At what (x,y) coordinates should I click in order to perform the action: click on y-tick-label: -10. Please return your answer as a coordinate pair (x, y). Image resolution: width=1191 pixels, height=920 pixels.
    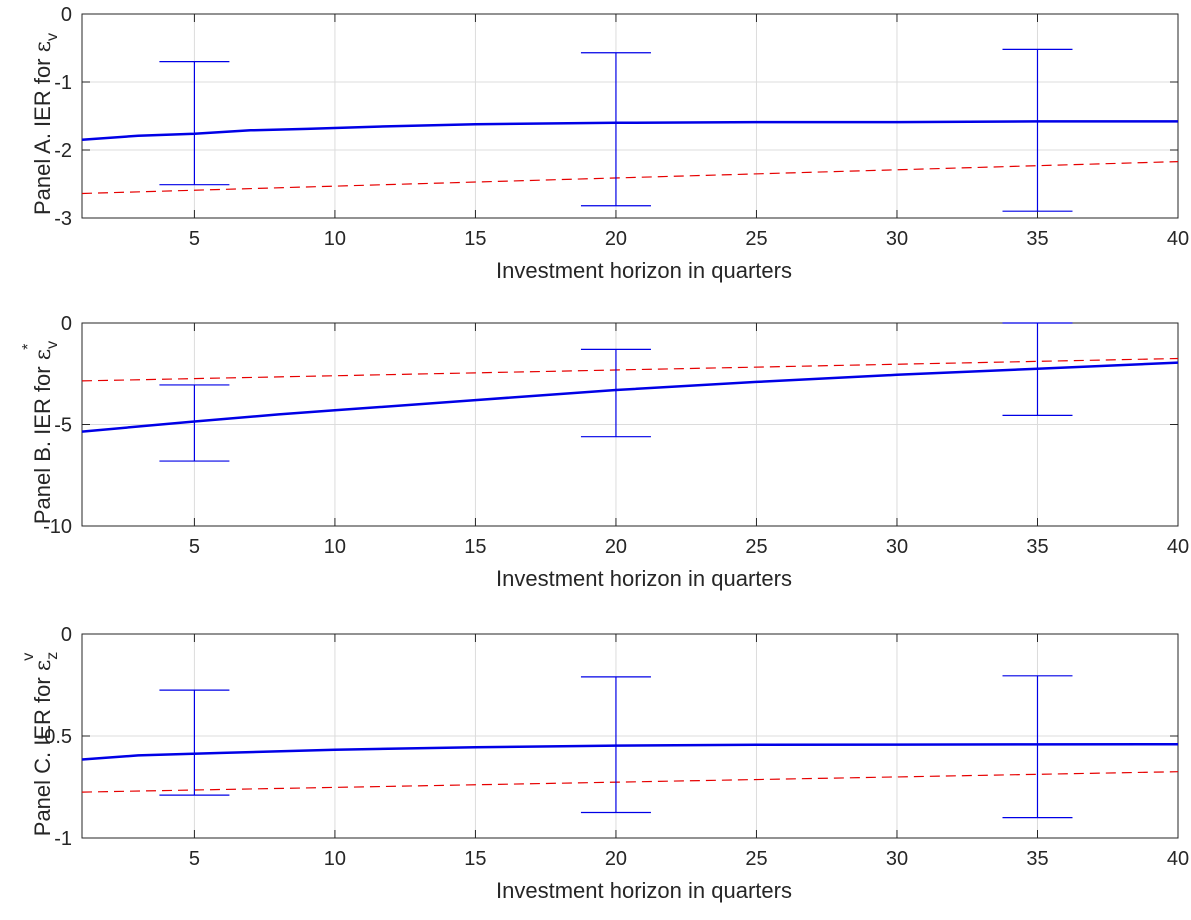
    Looking at the image, I should click on (57, 527).